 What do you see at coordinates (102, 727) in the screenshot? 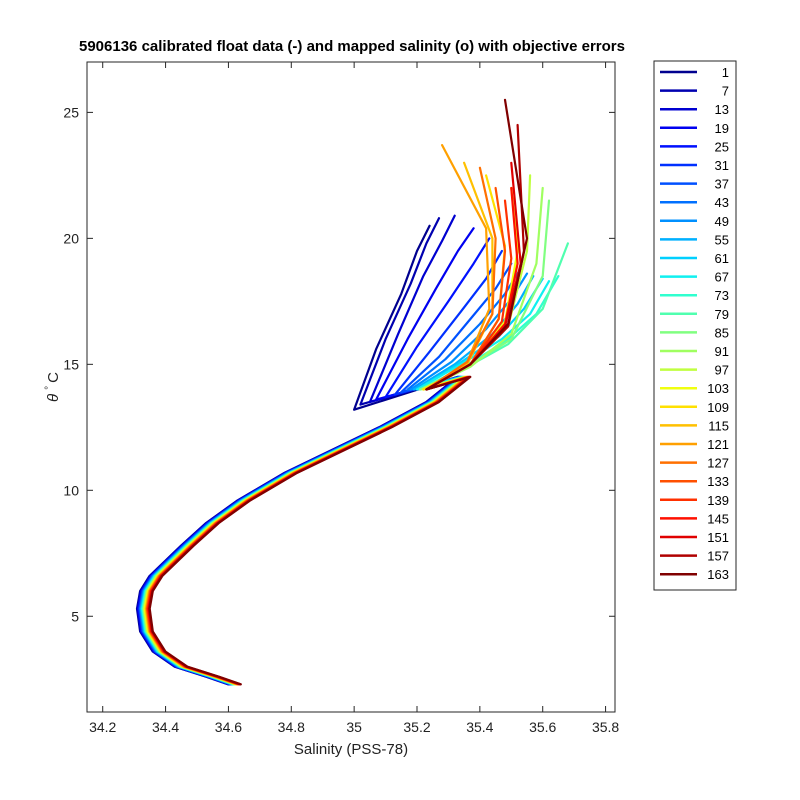
I see `x-tick-label: 34.2` at bounding box center [102, 727].